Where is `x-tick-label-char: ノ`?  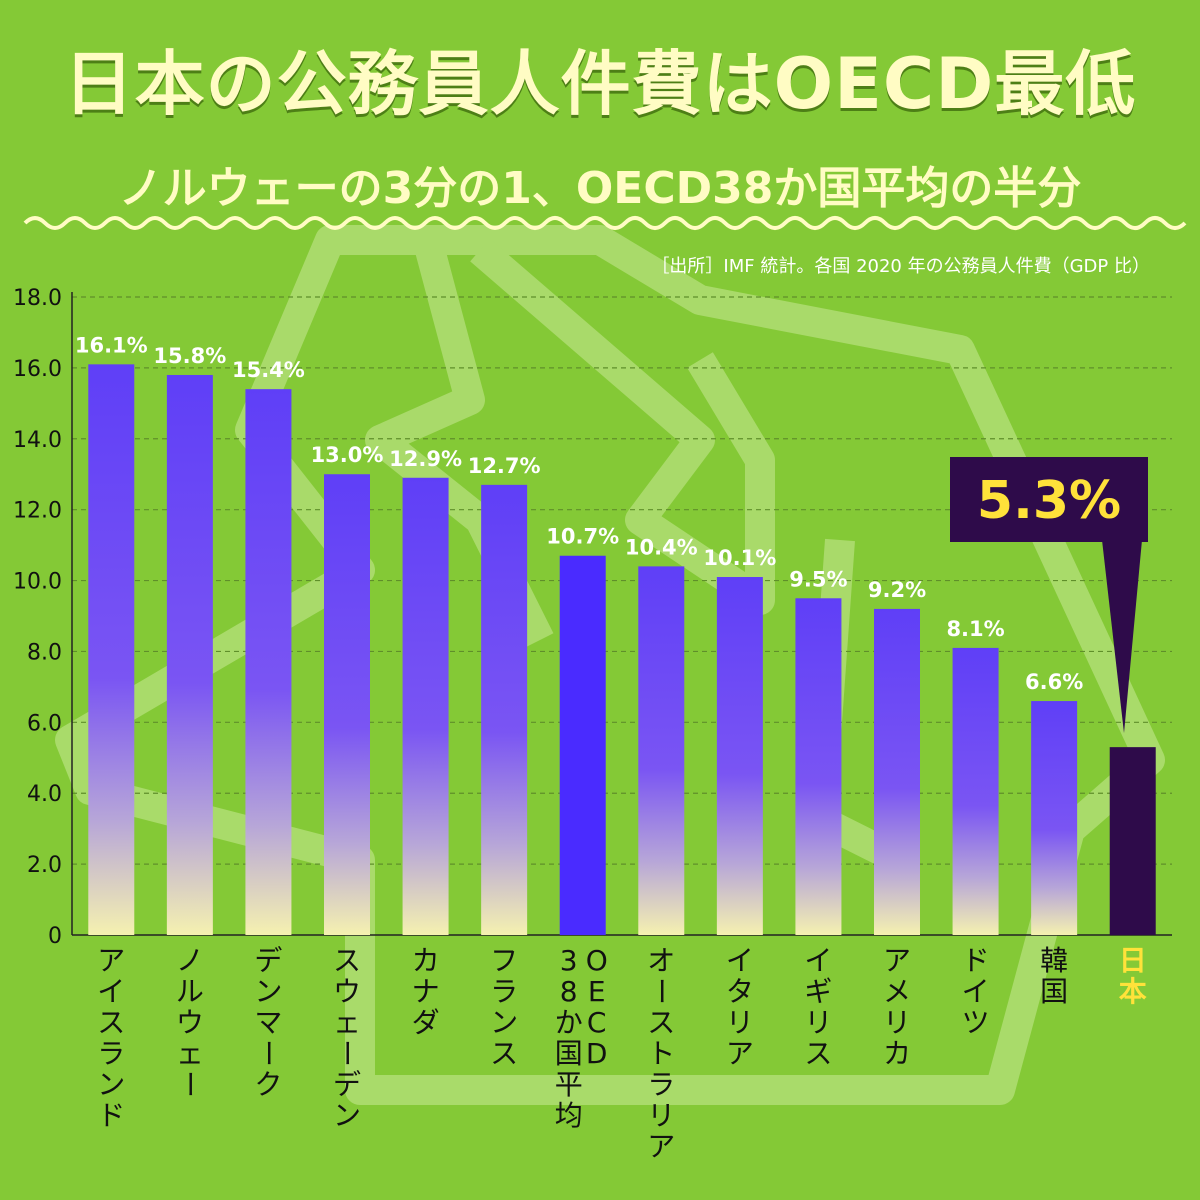
x-tick-label-char: ノ is located at coordinates (190, 960).